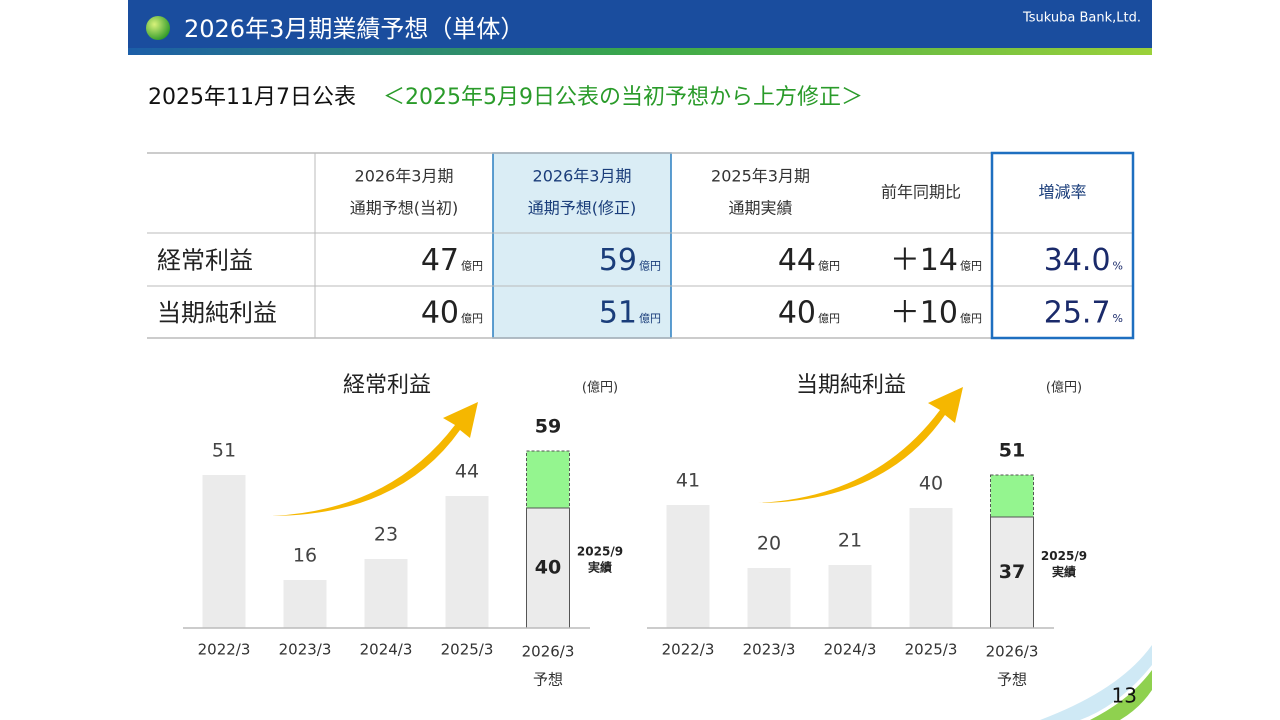 Image resolution: width=1280 pixels, height=720 pixels. What do you see at coordinates (354, 29) in the screenshot?
I see `header-title: 2026年3月期業績予想（単体）` at bounding box center [354, 29].